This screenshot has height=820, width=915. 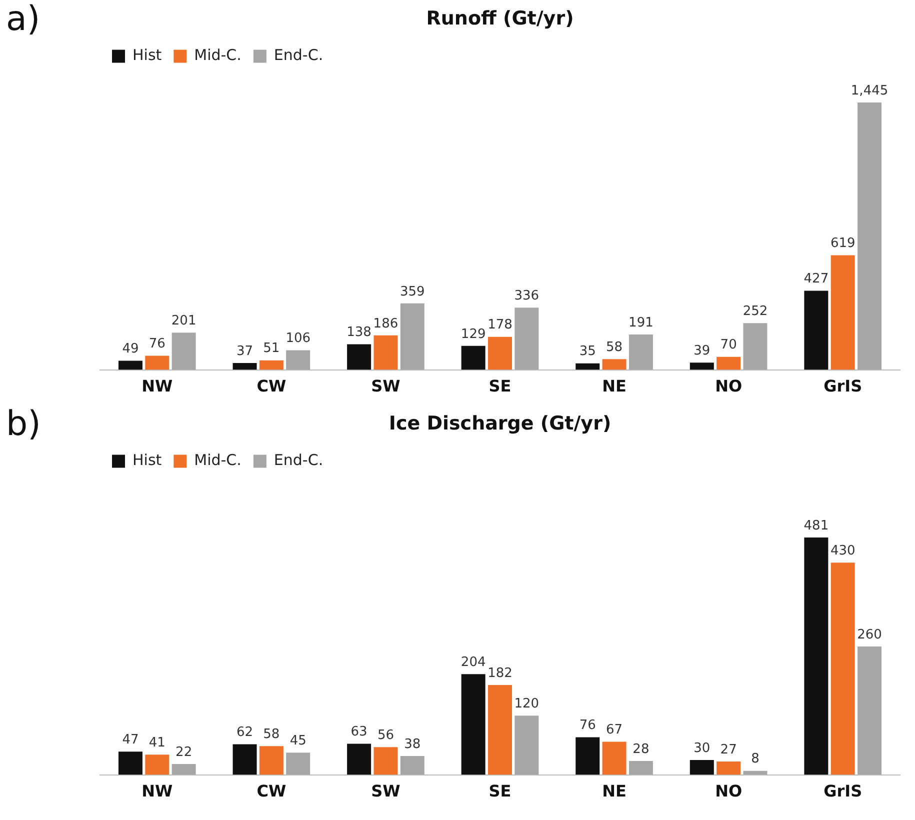 What do you see at coordinates (245, 351) in the screenshot?
I see `data-label: 37` at bounding box center [245, 351].